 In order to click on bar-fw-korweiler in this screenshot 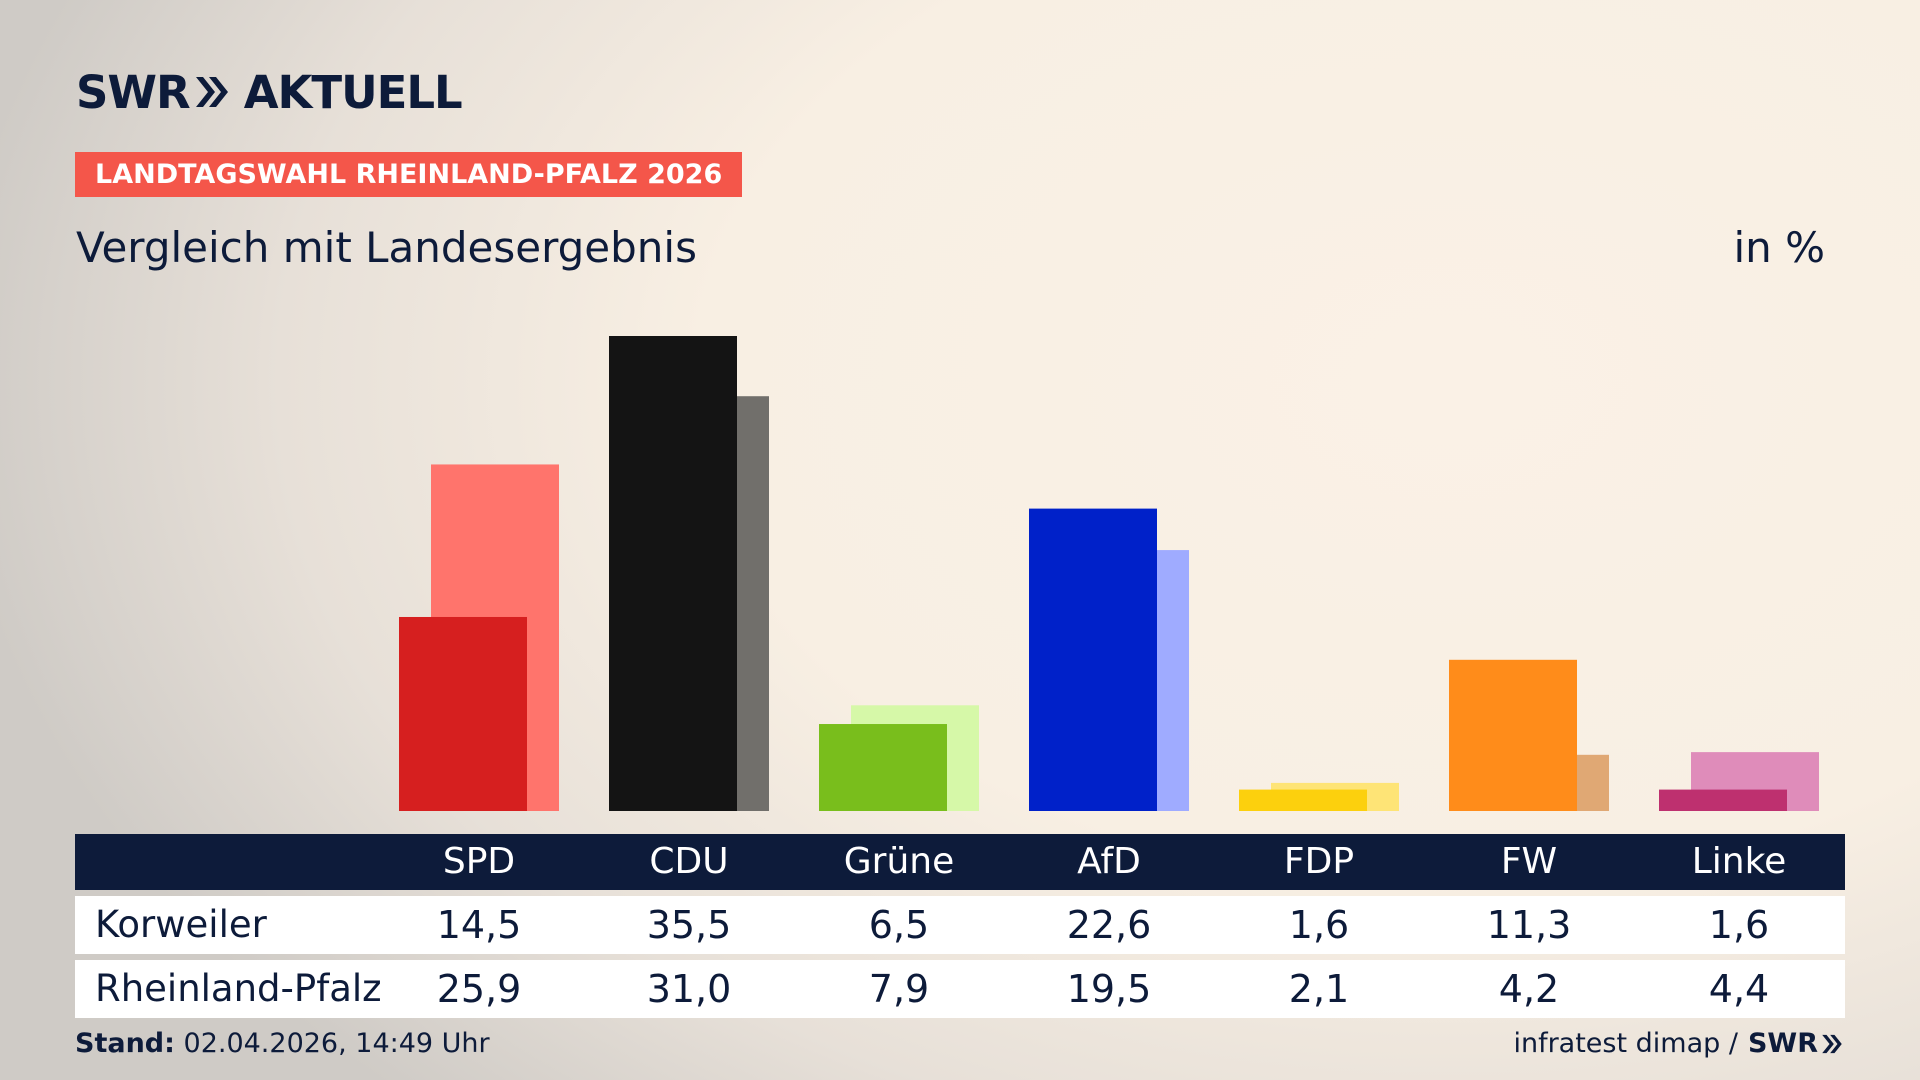, I will do `click(1513, 735)`.